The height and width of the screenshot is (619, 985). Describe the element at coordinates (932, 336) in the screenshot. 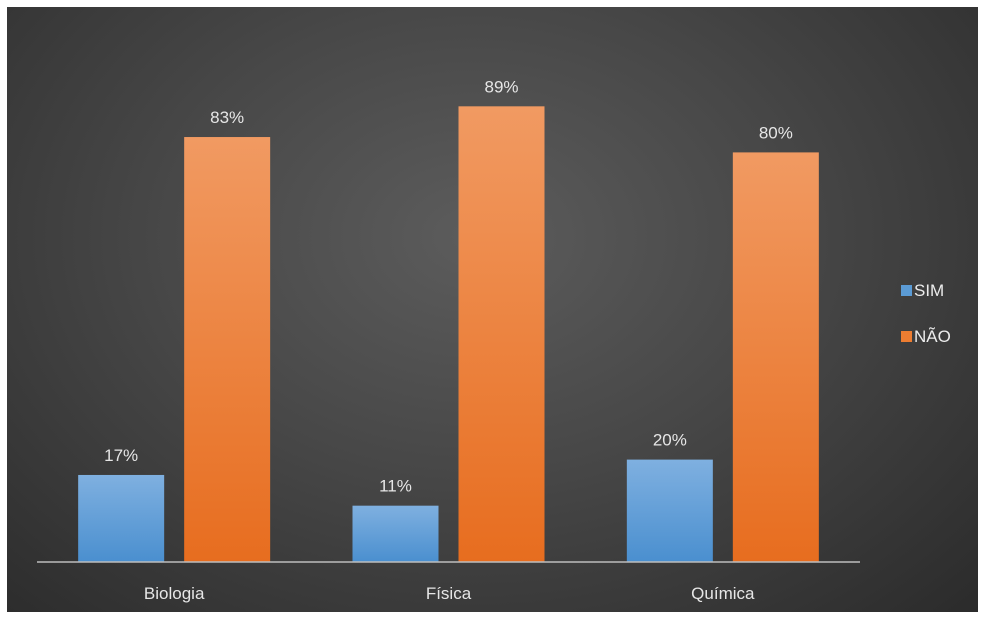

I see `legend-label-nao: NÃO` at that location.